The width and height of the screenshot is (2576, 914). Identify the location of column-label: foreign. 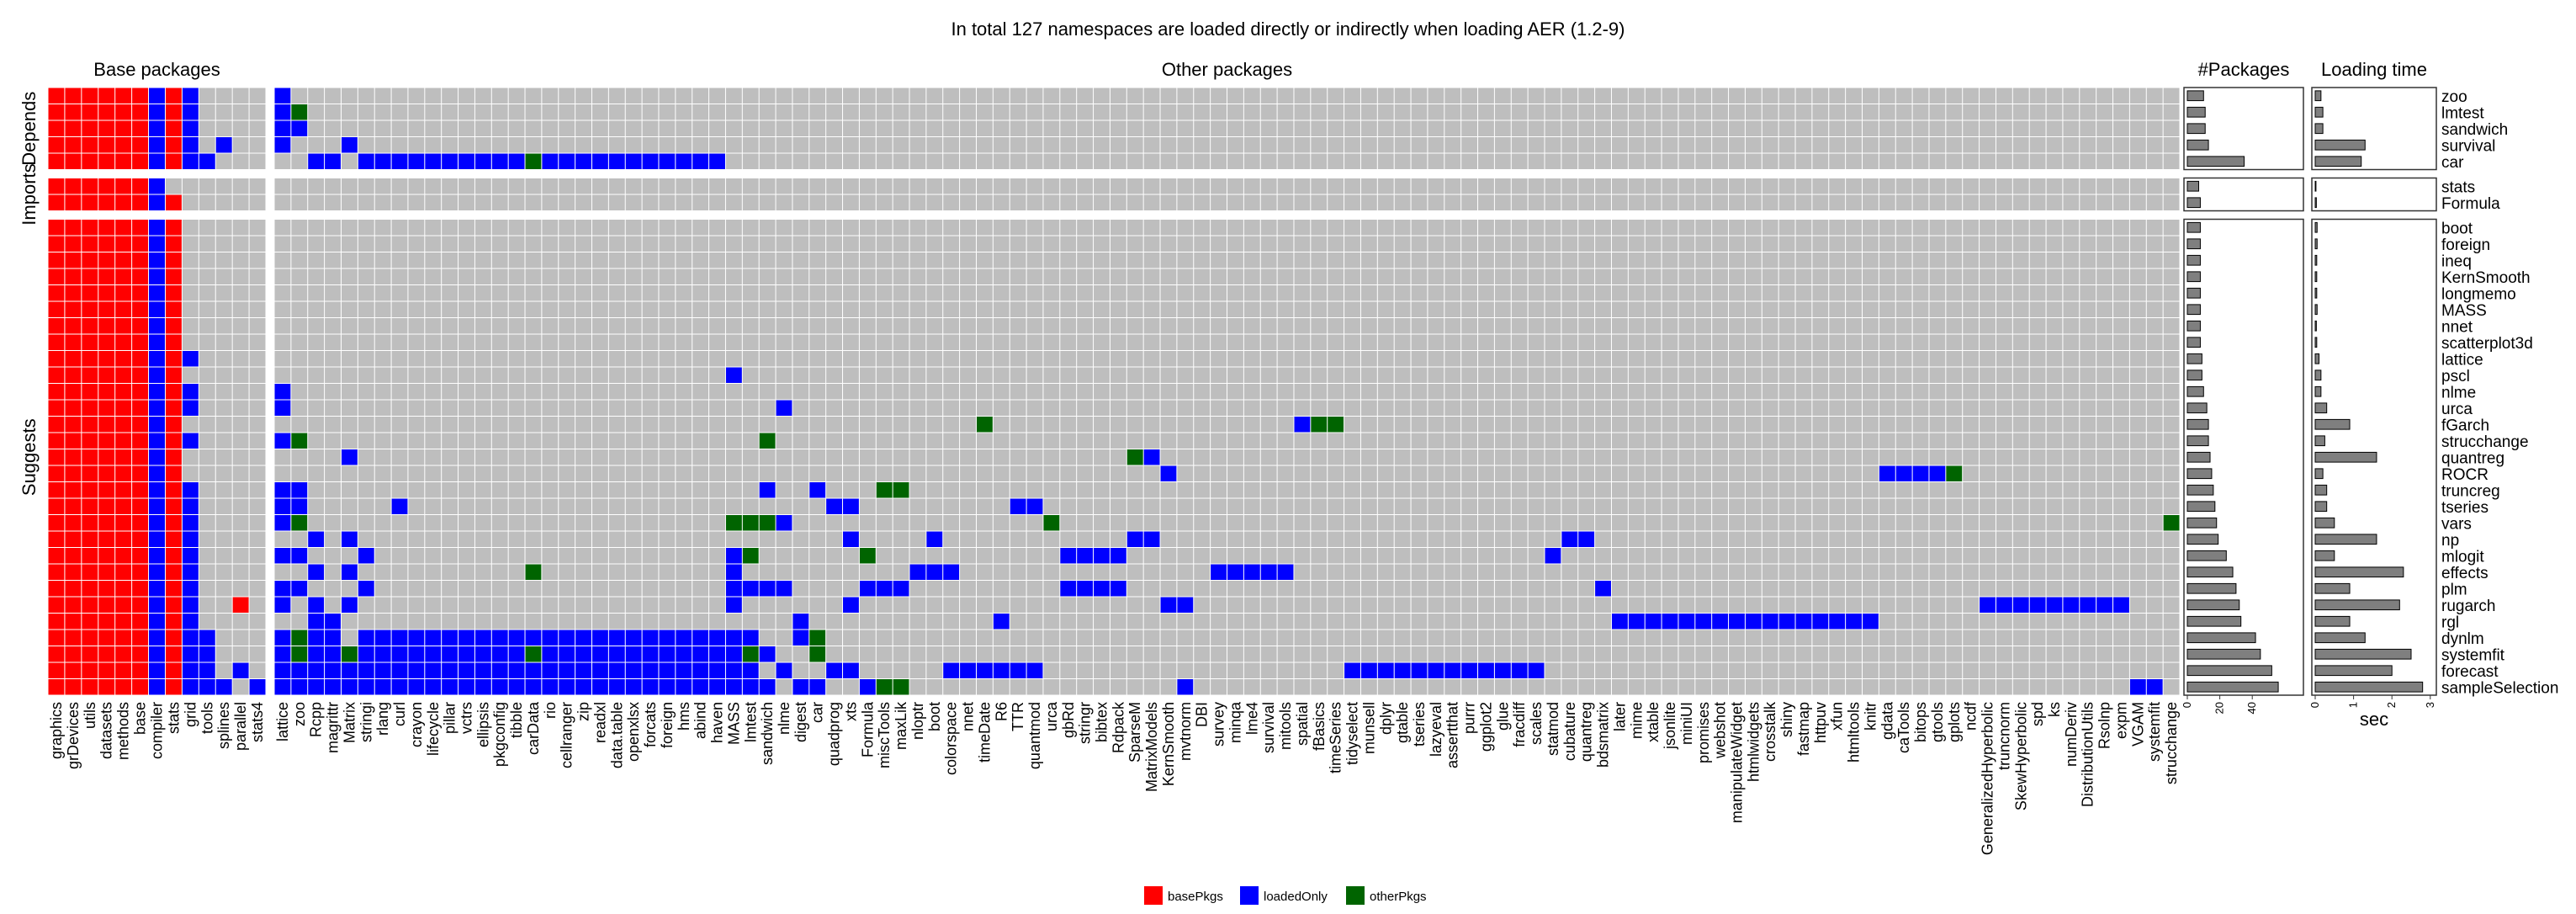
(667, 725).